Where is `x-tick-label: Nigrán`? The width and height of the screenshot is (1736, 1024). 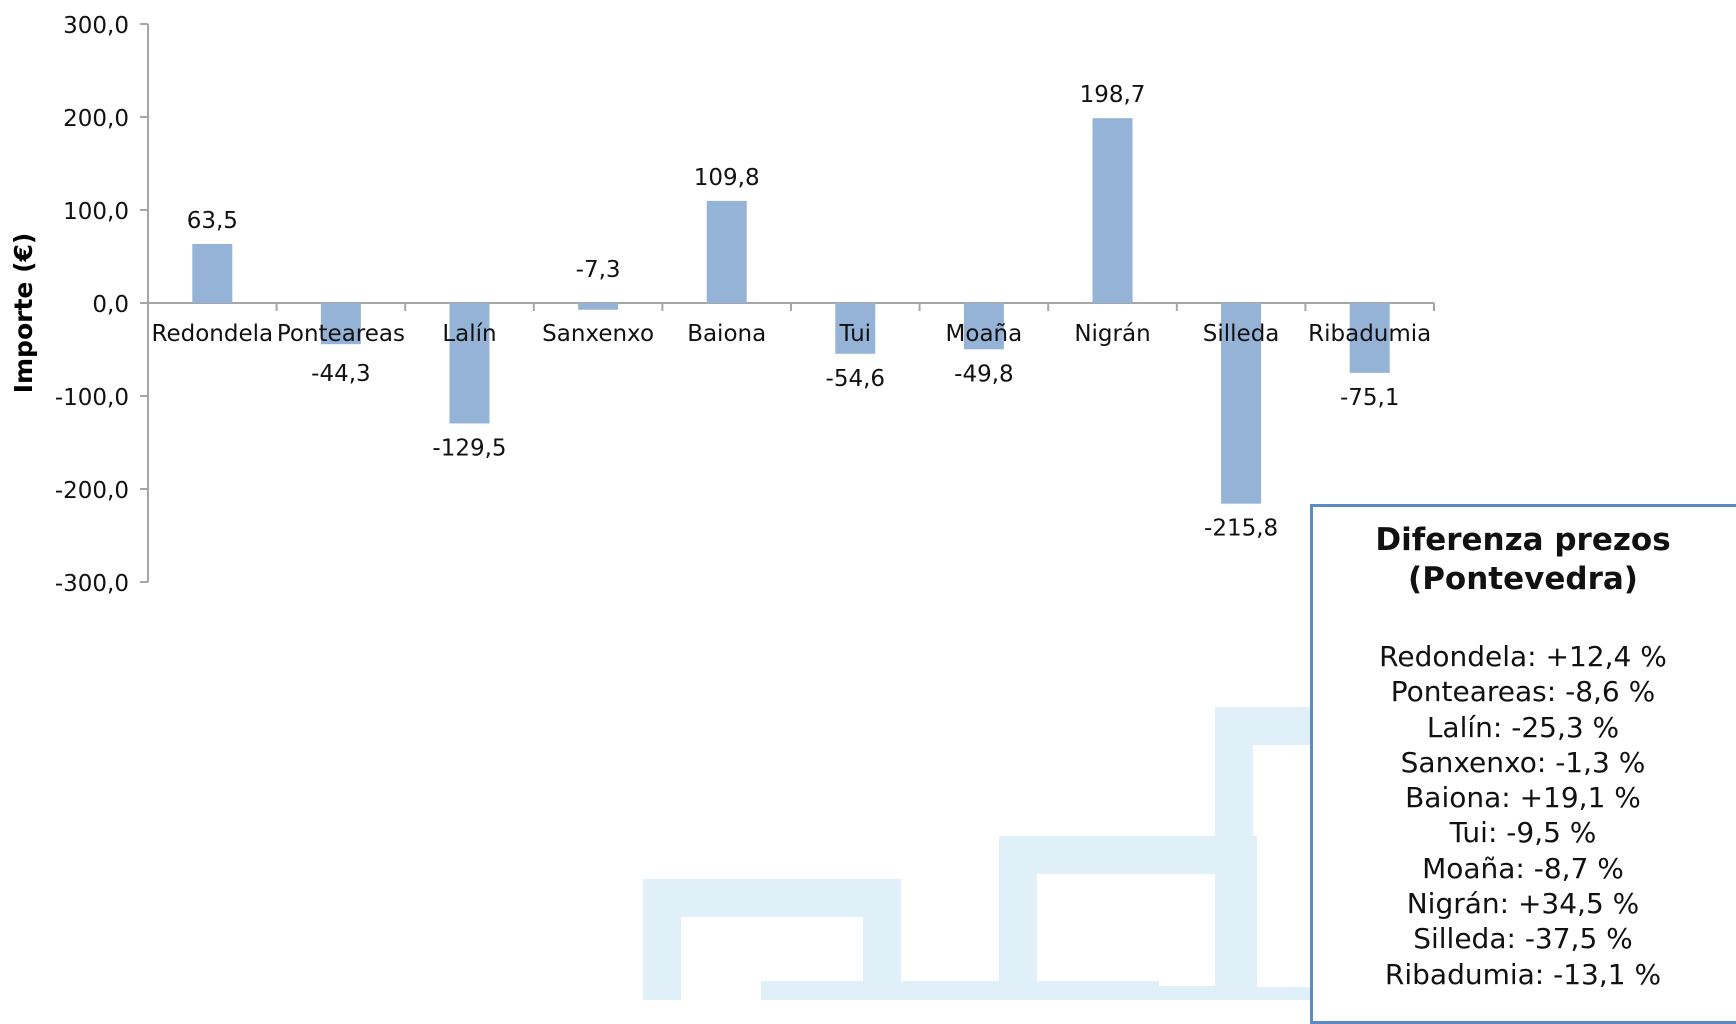
x-tick-label: Nigrán is located at coordinates (1112, 334).